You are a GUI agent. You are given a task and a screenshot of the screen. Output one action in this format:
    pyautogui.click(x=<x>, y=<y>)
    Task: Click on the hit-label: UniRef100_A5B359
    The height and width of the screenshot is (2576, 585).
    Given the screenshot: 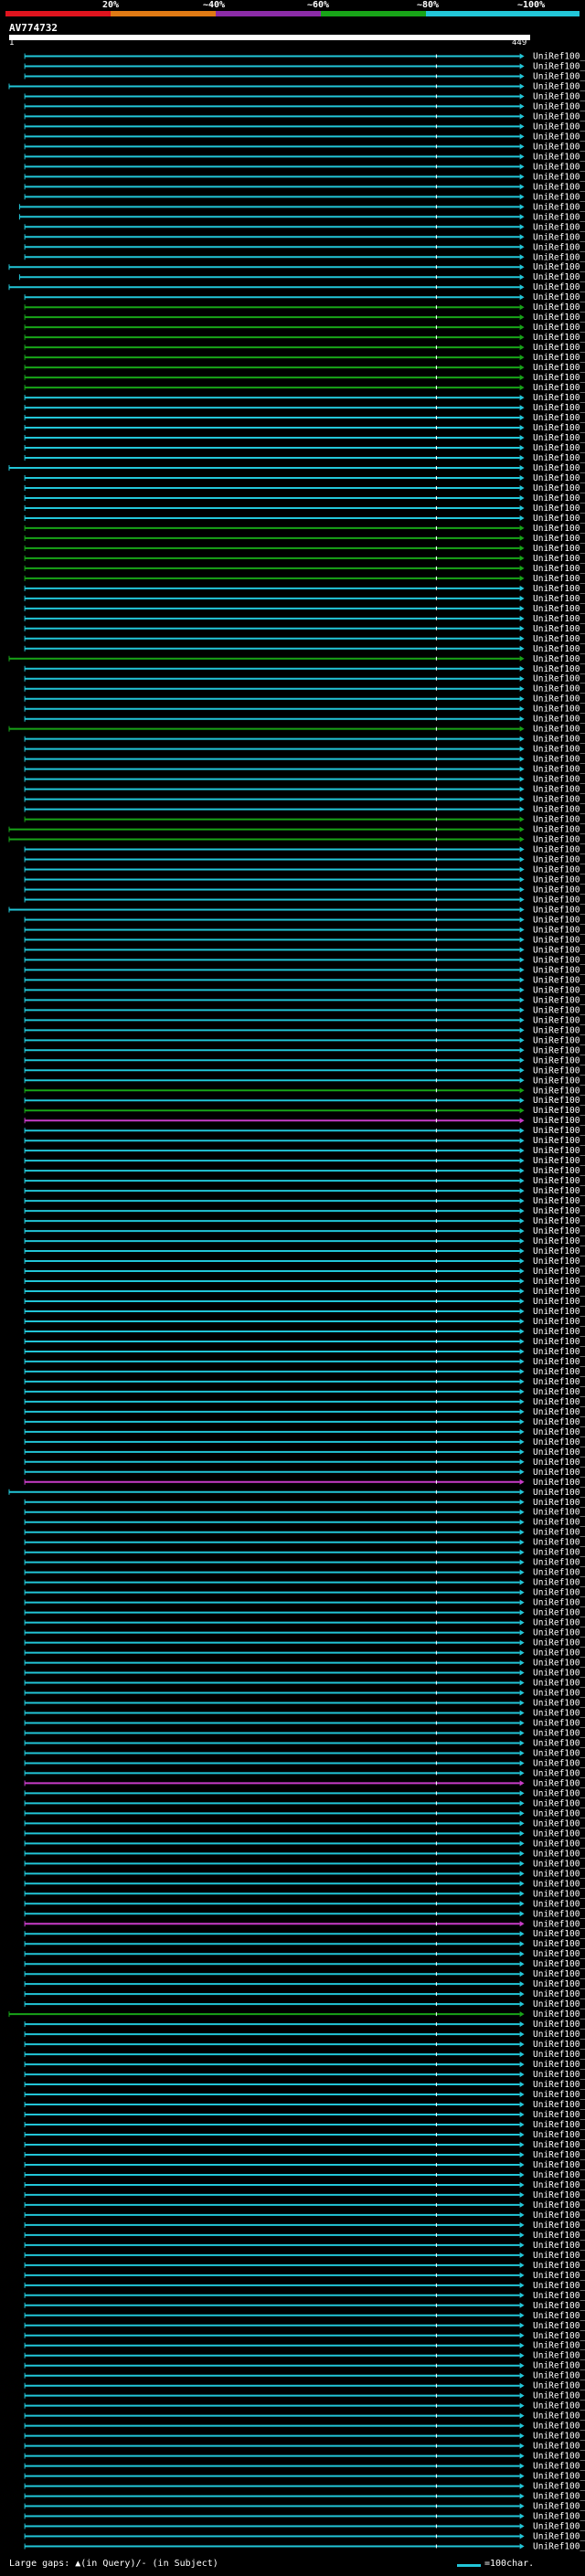 What is the action you would take?
    pyautogui.click(x=559, y=207)
    